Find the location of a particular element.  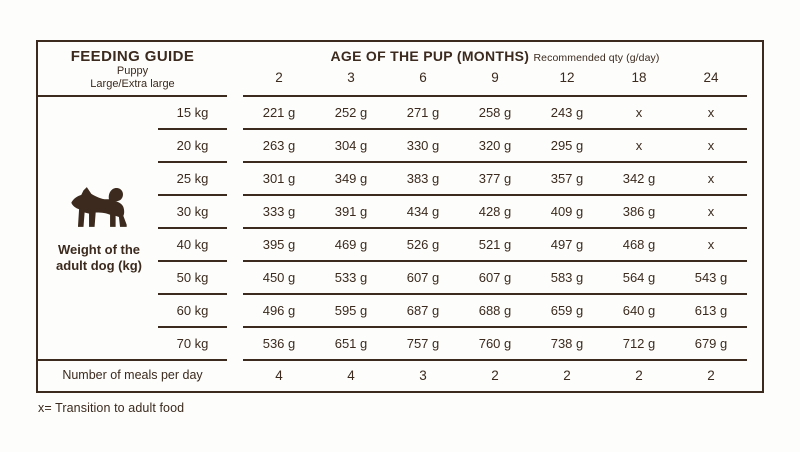

qty-cell: 543 g is located at coordinates (711, 277).